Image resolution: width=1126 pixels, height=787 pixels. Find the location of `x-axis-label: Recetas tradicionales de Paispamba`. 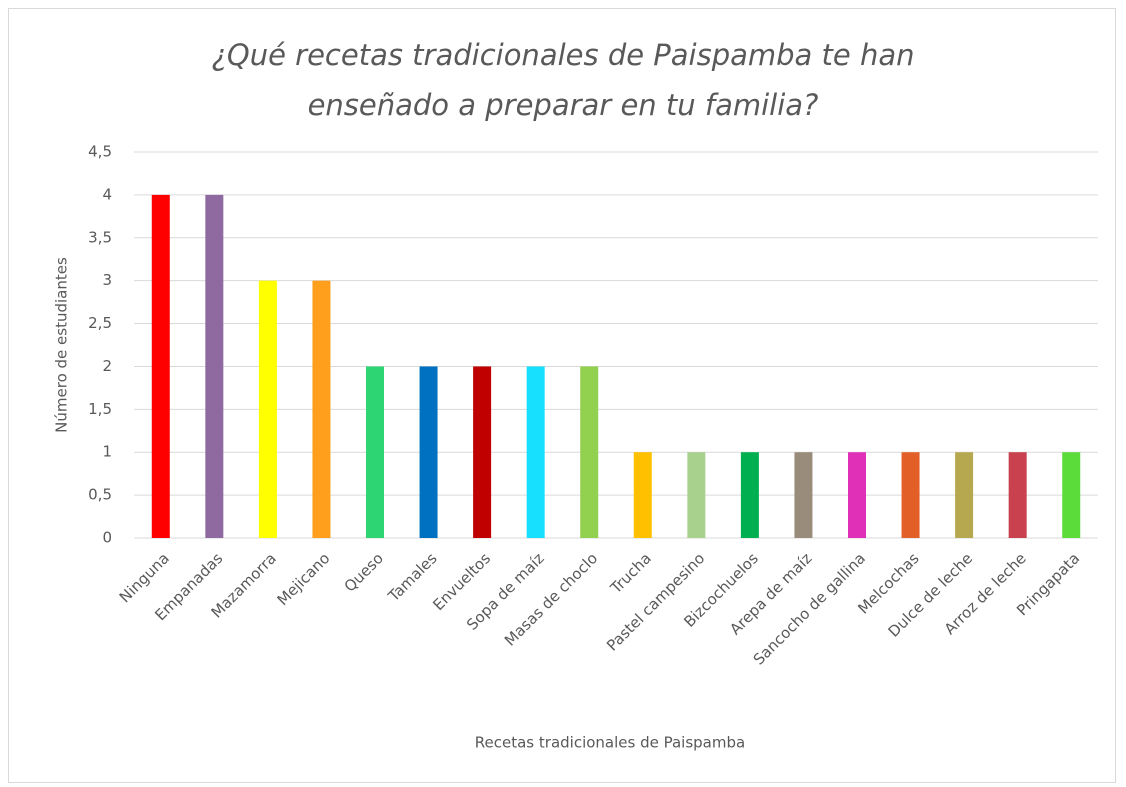

x-axis-label: Recetas tradicionales de Paispamba is located at coordinates (610, 743).